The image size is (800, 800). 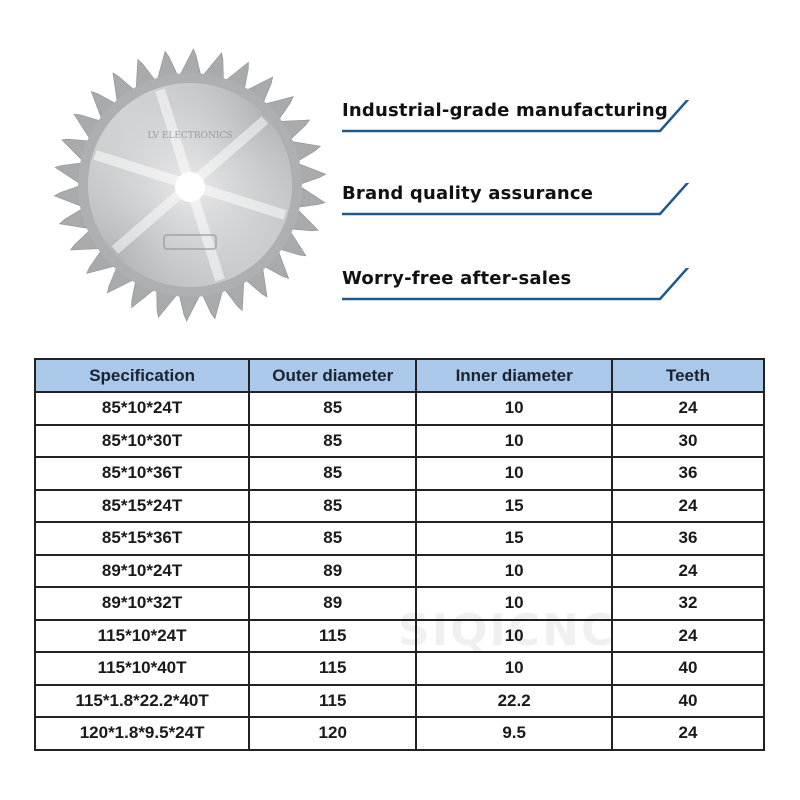 What do you see at coordinates (142, 440) in the screenshot?
I see `cell-specification: 85*10*30T` at bounding box center [142, 440].